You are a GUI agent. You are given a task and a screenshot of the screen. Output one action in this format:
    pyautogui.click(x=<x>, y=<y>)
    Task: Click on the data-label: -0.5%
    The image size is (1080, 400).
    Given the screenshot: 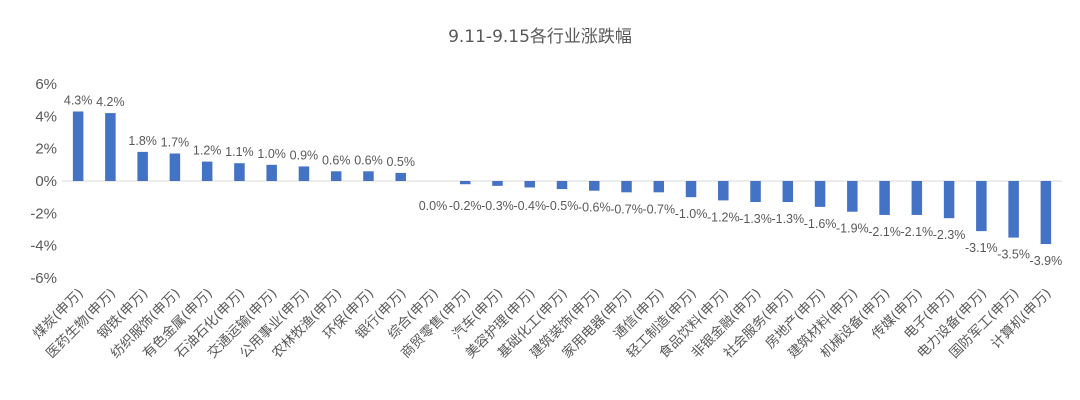 What is the action you would take?
    pyautogui.click(x=562, y=206)
    